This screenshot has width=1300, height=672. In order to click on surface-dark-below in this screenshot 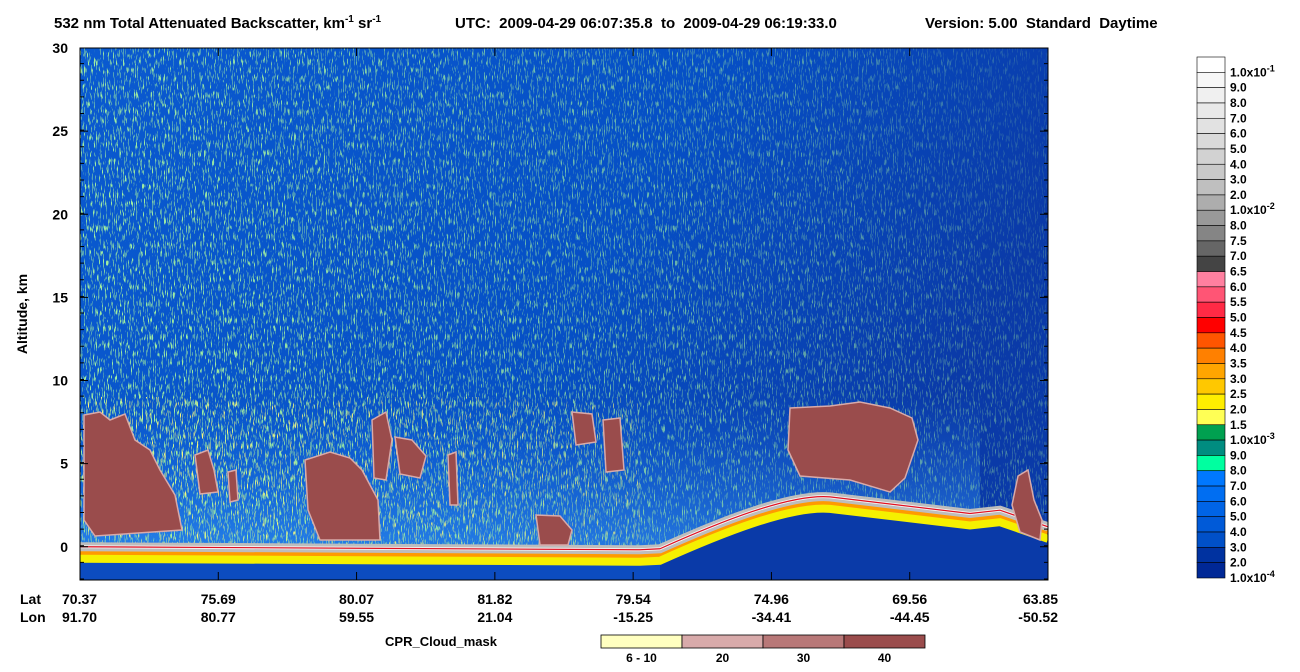, I will do `click(564, 538)`.